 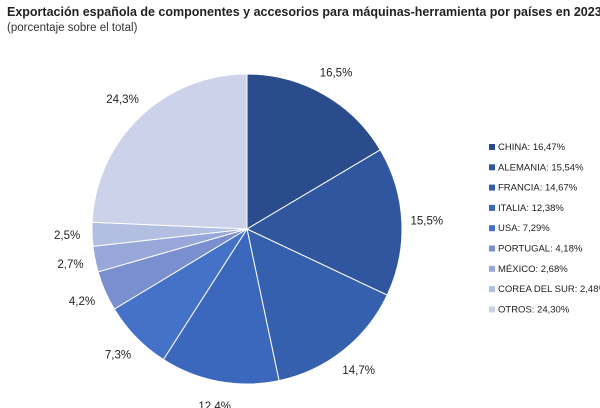 I want to click on legend-entry: FRANCIA: 14,67%, so click(x=538, y=188).